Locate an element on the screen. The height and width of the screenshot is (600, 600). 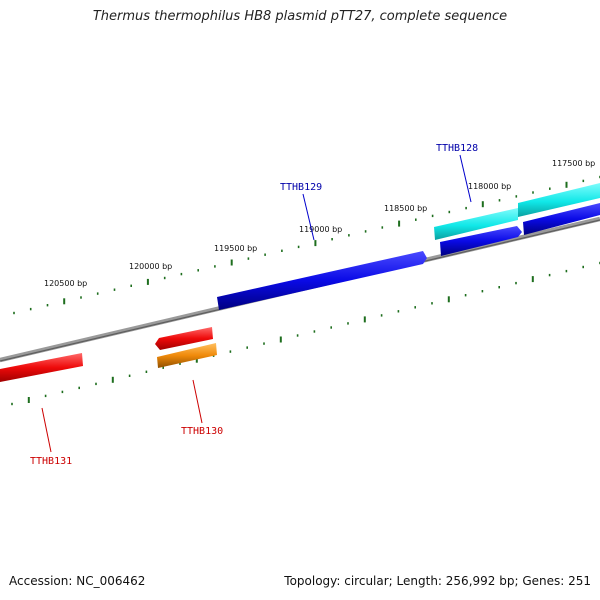
tick-label-117500: 117500 bp is located at coordinates (573, 163).